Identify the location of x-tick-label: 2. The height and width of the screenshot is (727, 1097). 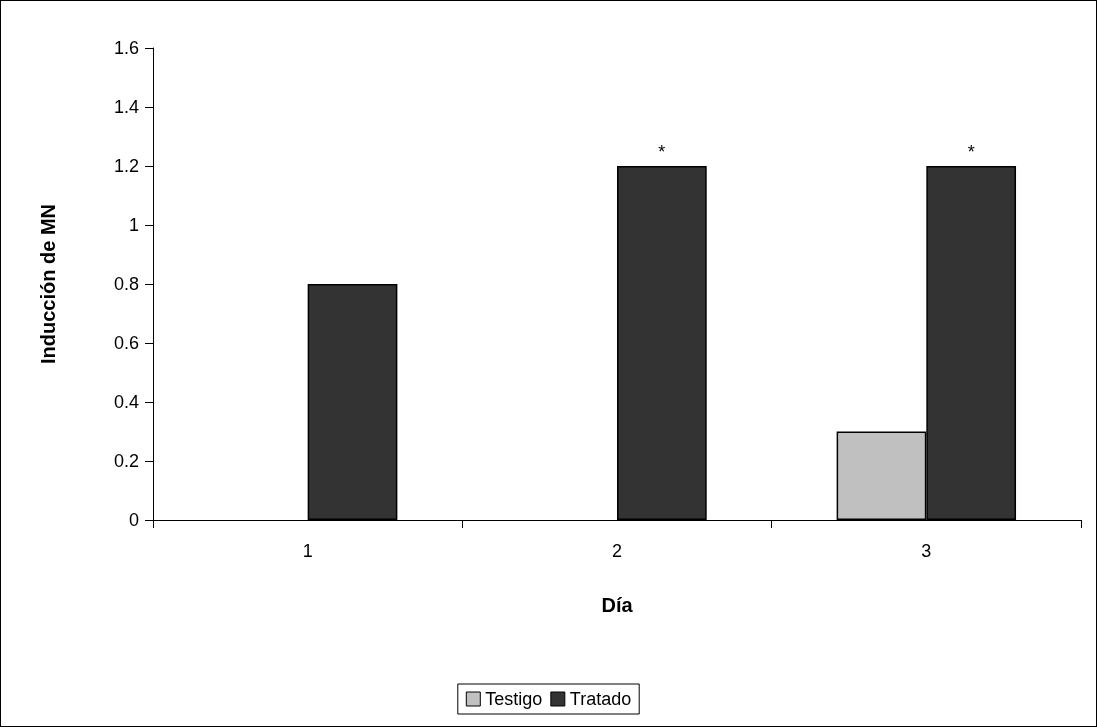
(617, 551).